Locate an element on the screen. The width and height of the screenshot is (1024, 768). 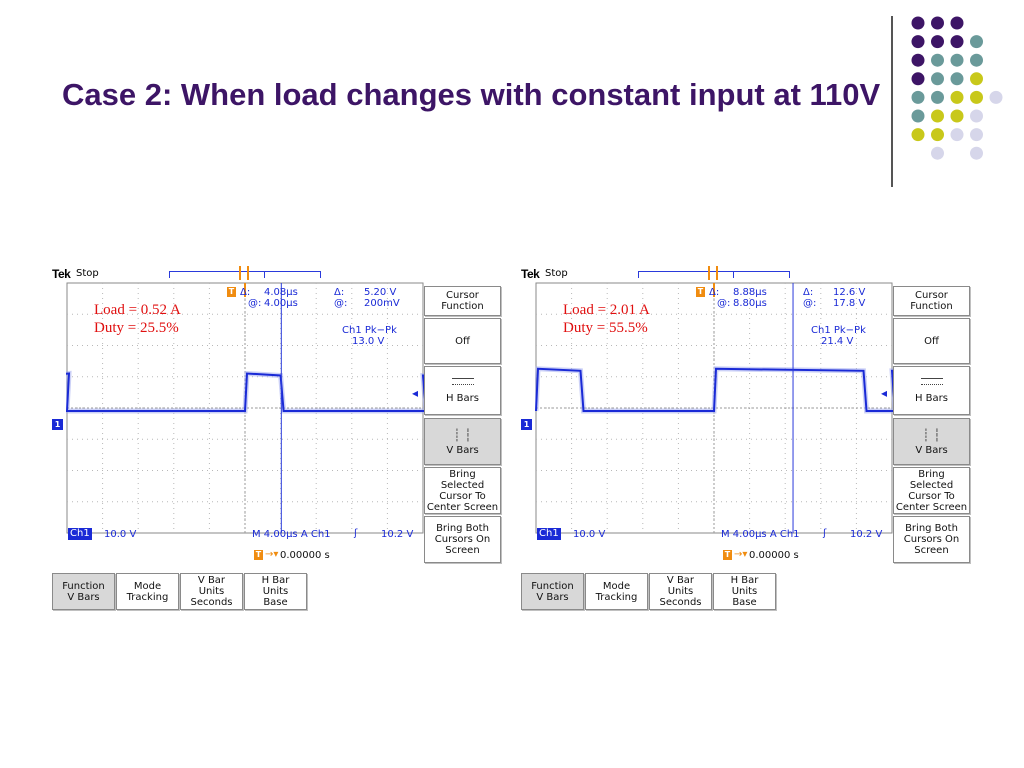
load-annotation: Load = 0.52 A Duty = 25.5% is located at coordinates (137, 319).